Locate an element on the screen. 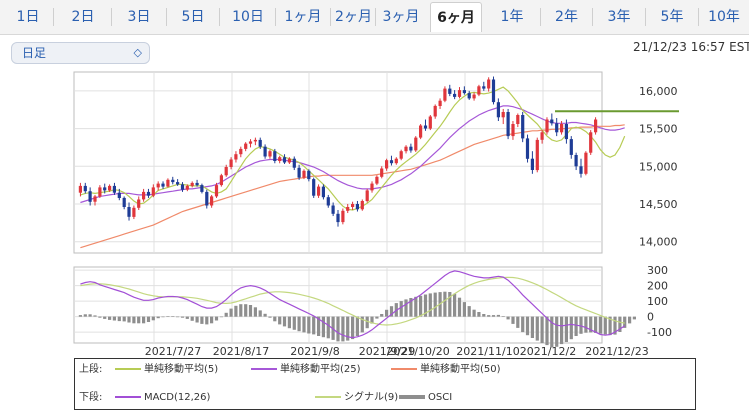  updown-chevron-icon: ◇ is located at coordinates (137, 52).